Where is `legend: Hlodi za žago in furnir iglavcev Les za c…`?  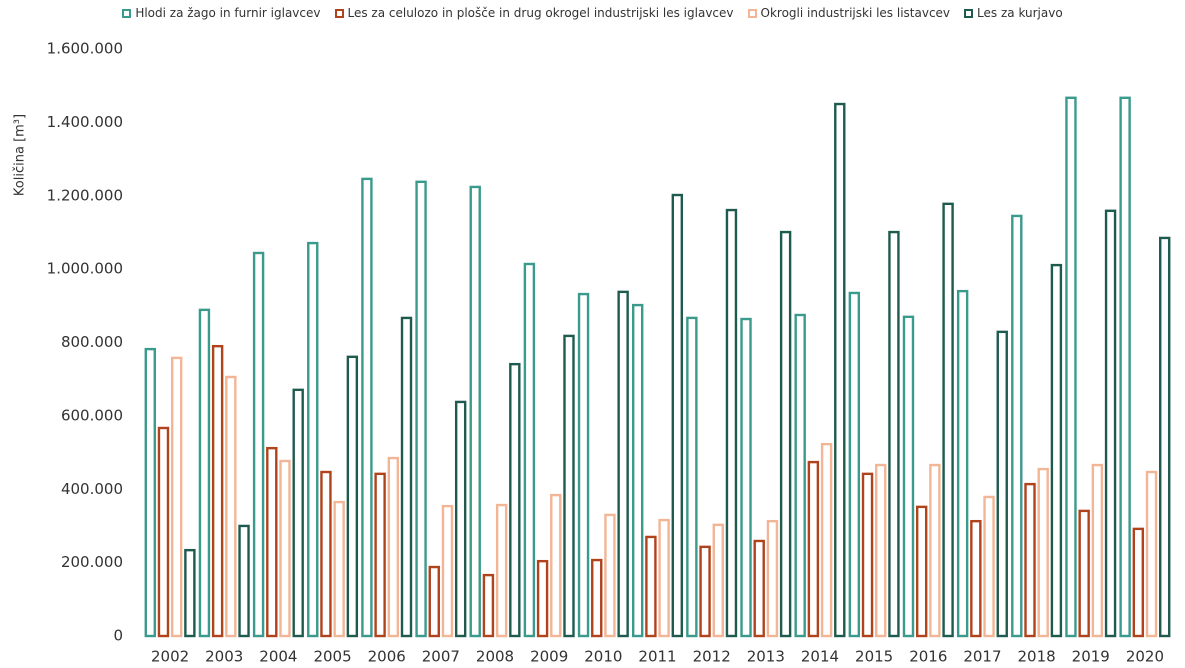 legend: Hlodi za žago in furnir iglavcev Les za c… is located at coordinates (592, 13).